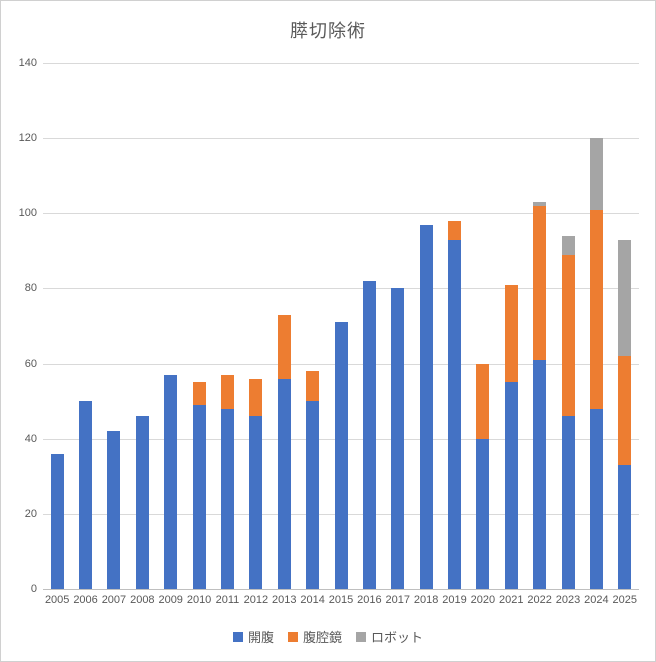 The width and height of the screenshot is (656, 662). I want to click on legend: 開腹 腹腔鏡 ロボット, so click(328, 636).